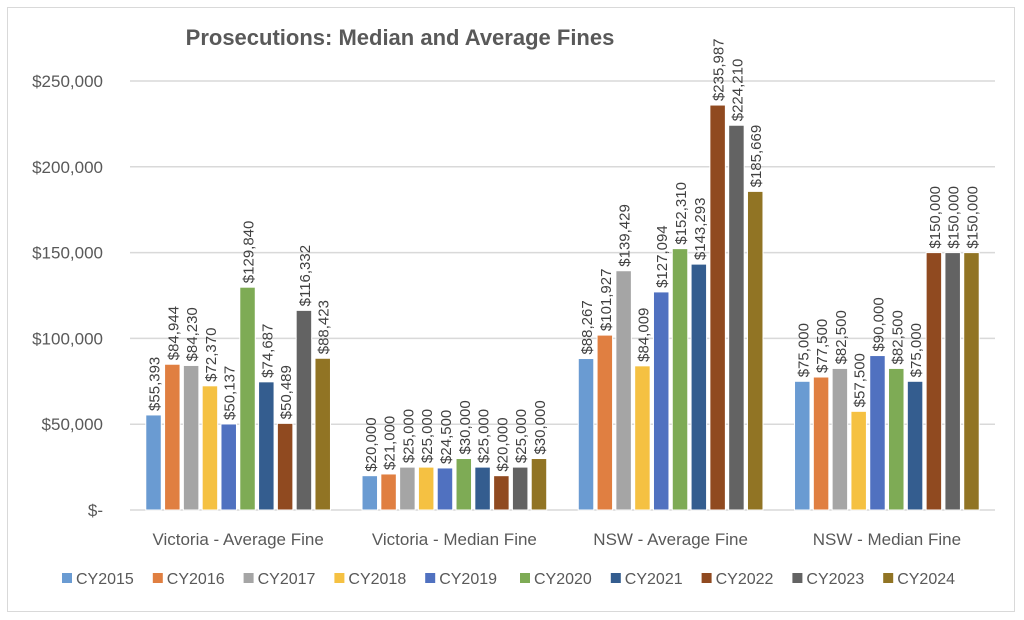  What do you see at coordinates (662, 256) in the screenshot?
I see `data-label: $127,094` at bounding box center [662, 256].